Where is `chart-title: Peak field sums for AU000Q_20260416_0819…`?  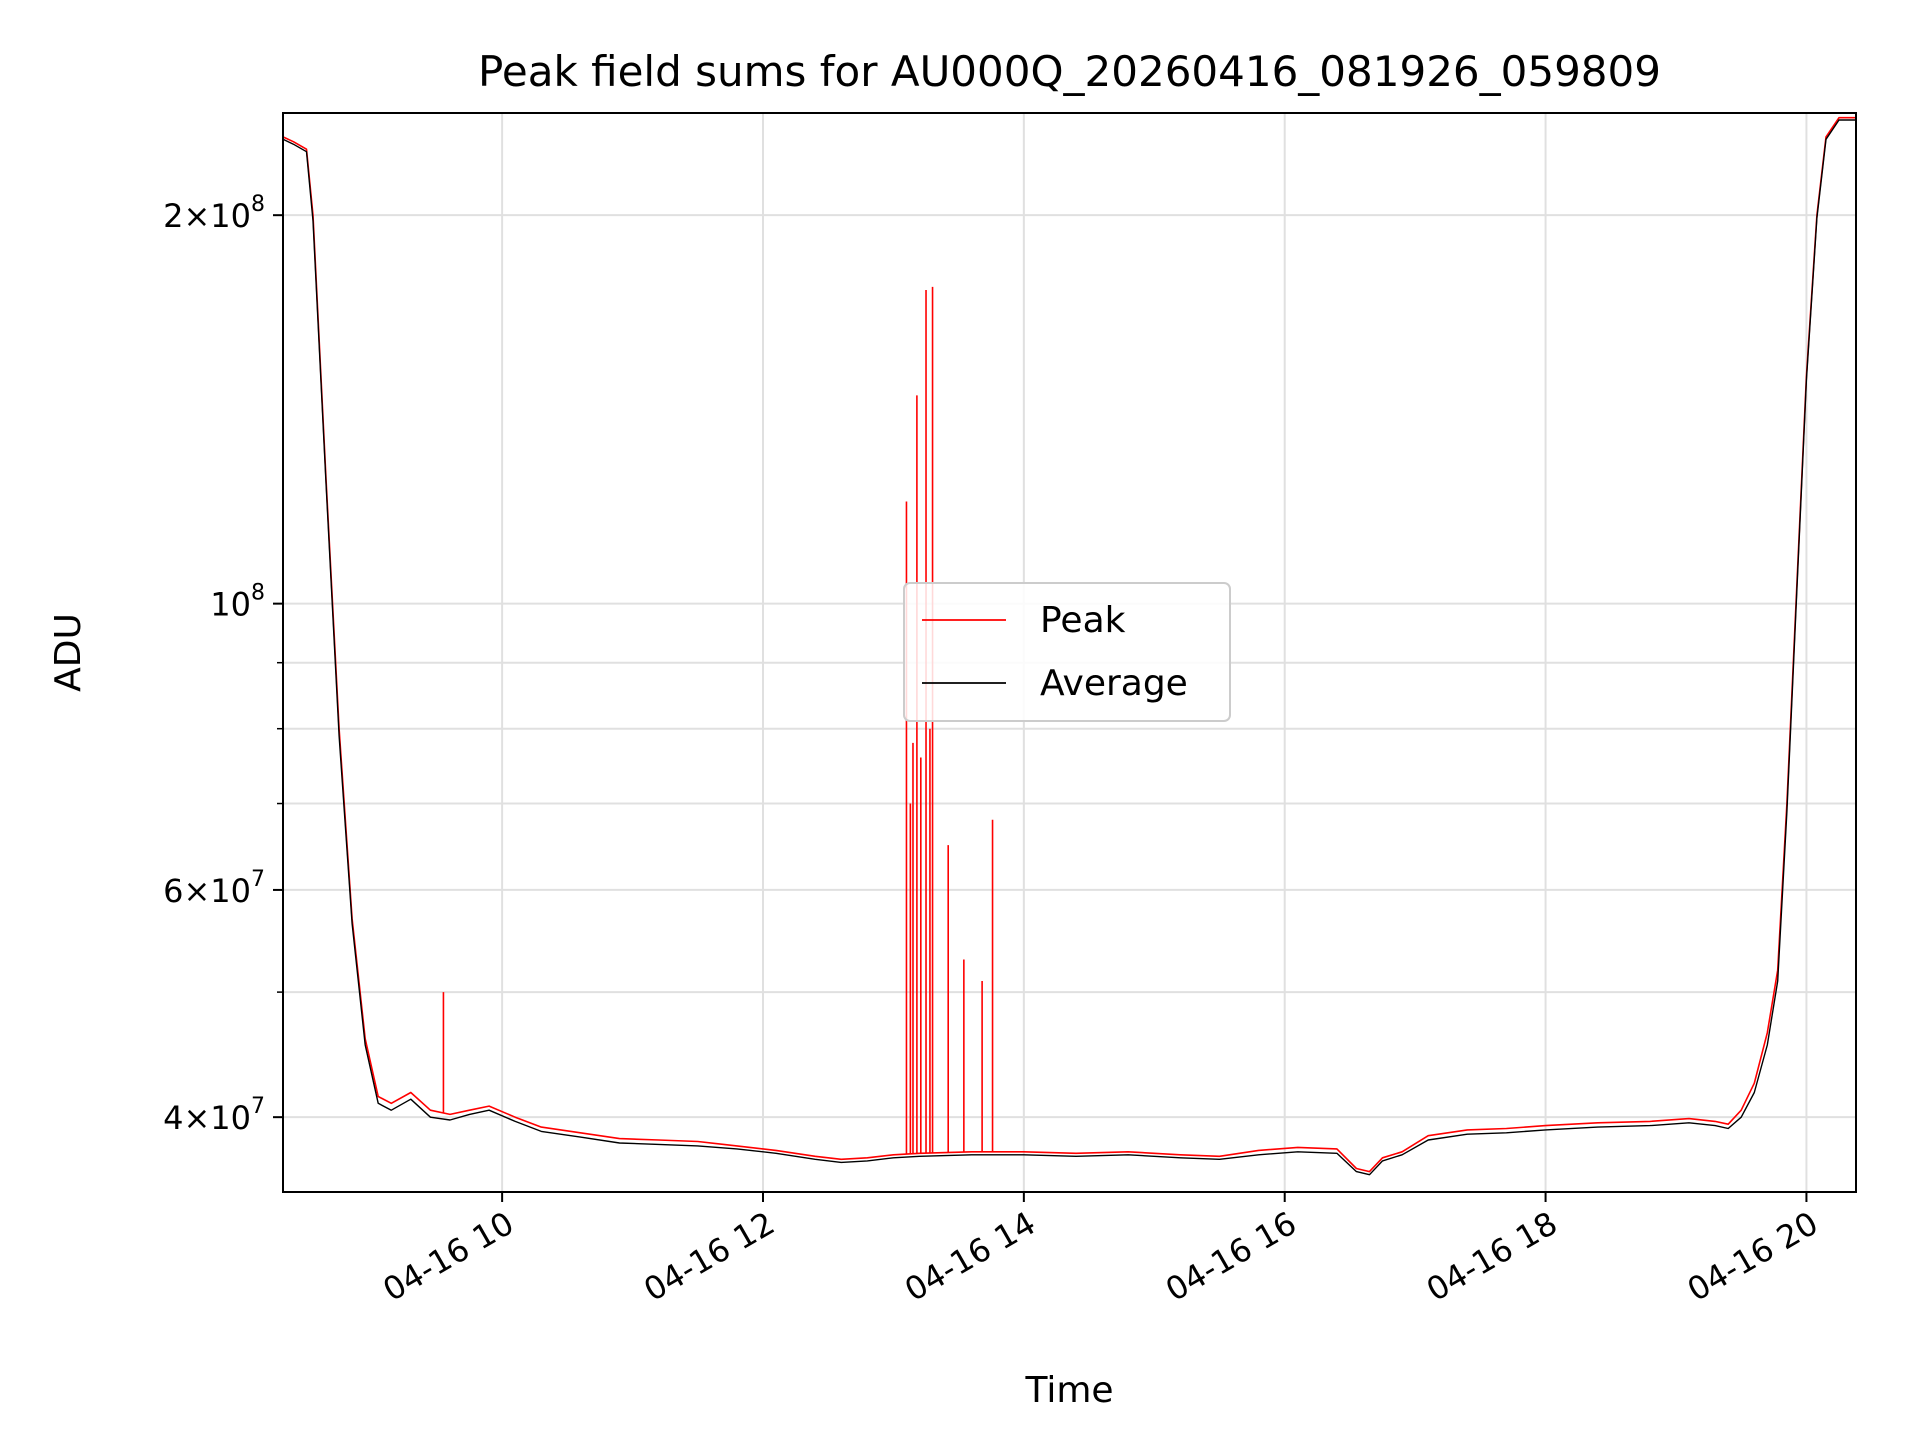 chart-title: Peak field sums for AU000Q_20260416_0819… is located at coordinates (1069, 71).